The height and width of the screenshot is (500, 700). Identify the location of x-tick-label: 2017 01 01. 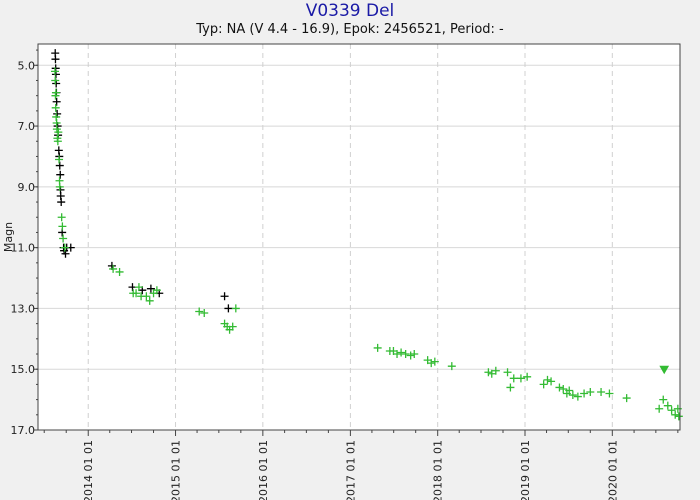
(350, 470).